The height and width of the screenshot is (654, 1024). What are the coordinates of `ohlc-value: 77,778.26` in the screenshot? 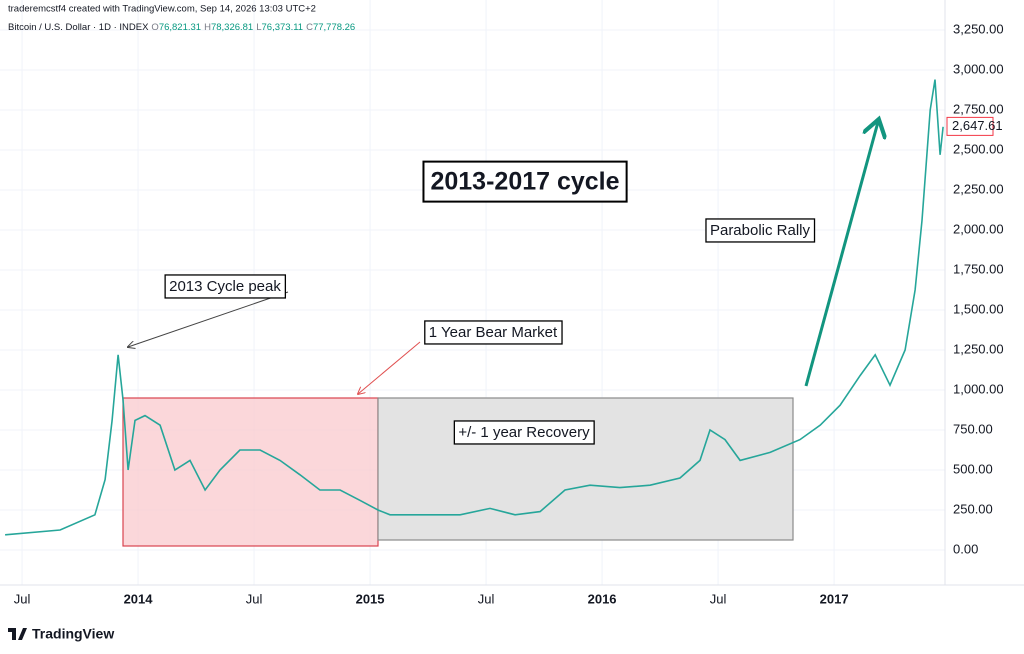 It's located at (334, 27).